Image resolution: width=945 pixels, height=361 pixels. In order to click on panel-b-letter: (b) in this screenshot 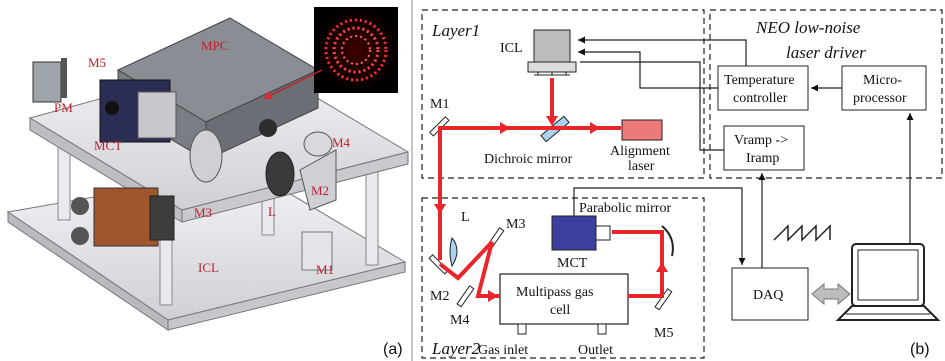, I will do `click(920, 349)`.